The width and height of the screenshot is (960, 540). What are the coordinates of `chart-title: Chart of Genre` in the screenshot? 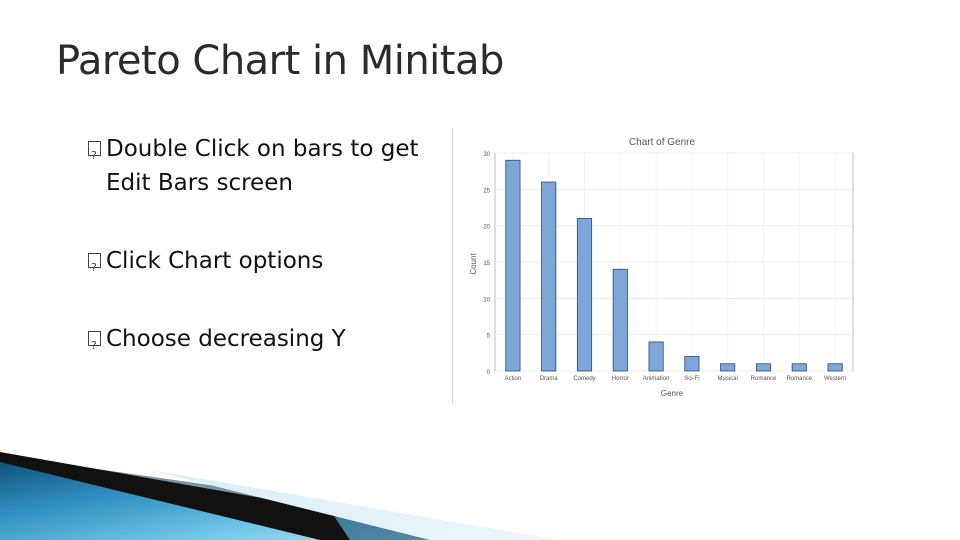 It's located at (662, 142).